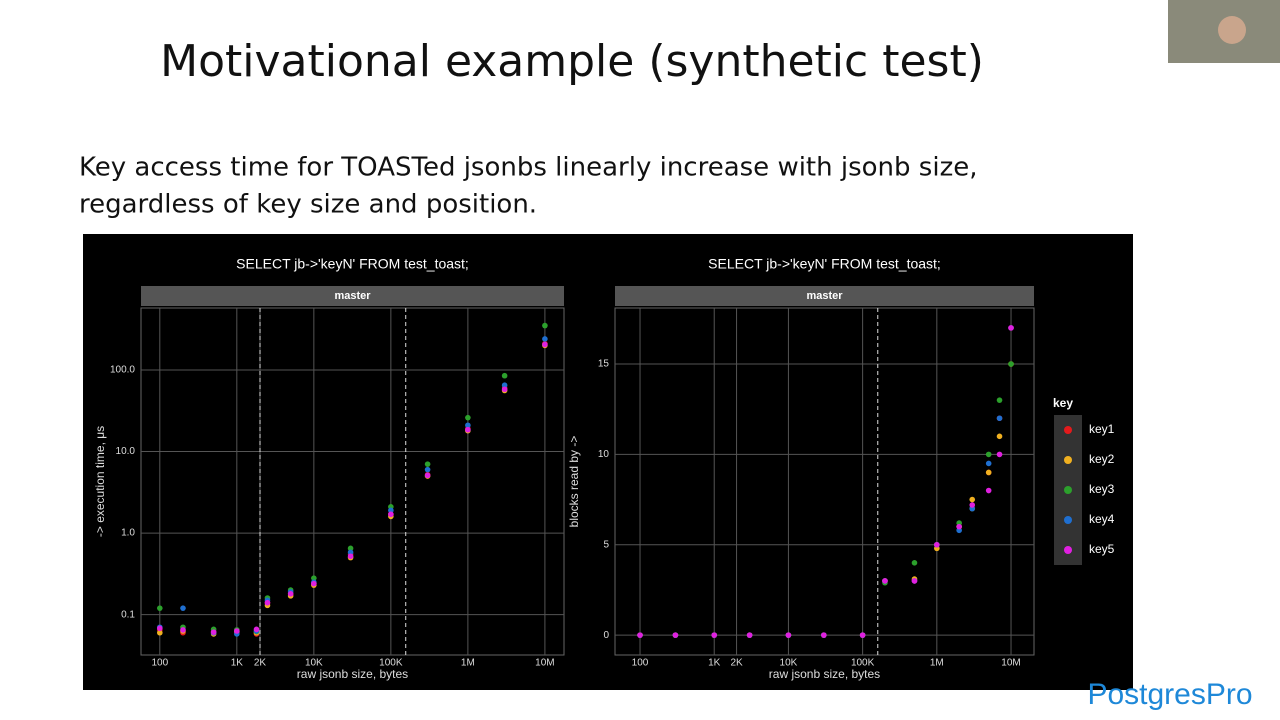  I want to click on slide-title: Motivational example (synthetic test), so click(572, 61).